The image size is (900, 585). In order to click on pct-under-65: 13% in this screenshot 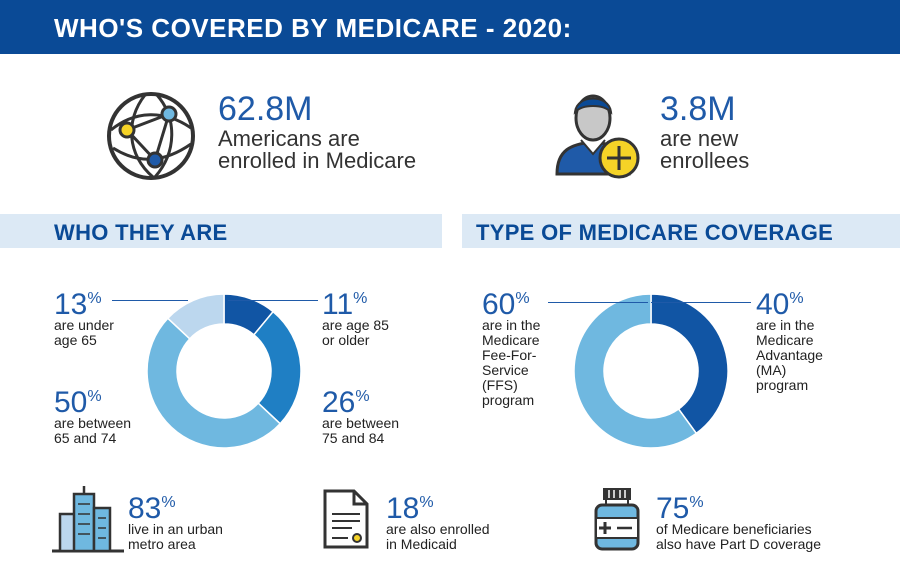, I will do `click(78, 304)`.